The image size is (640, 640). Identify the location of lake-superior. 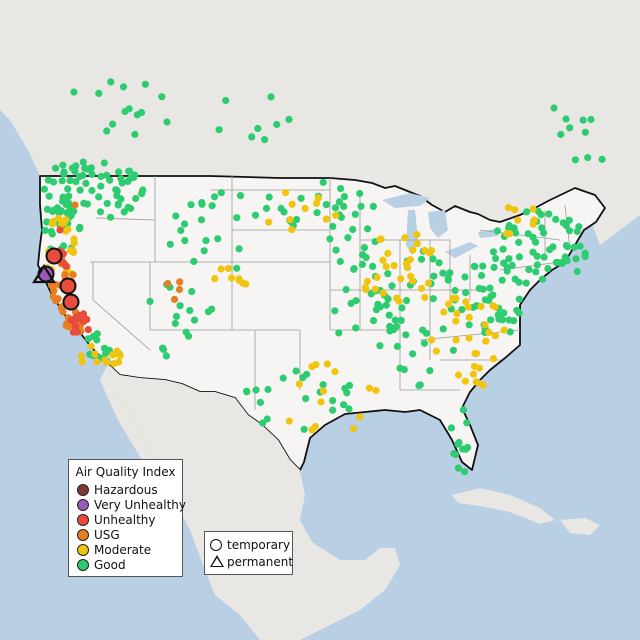
(406, 200).